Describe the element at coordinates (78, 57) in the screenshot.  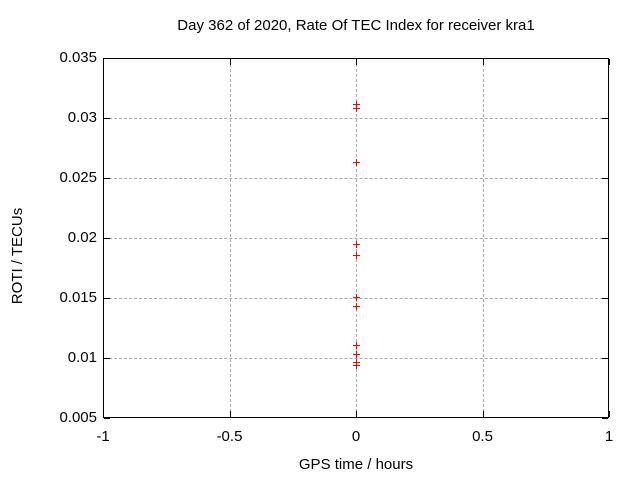
I see `y-tick-label: 0.035` at that location.